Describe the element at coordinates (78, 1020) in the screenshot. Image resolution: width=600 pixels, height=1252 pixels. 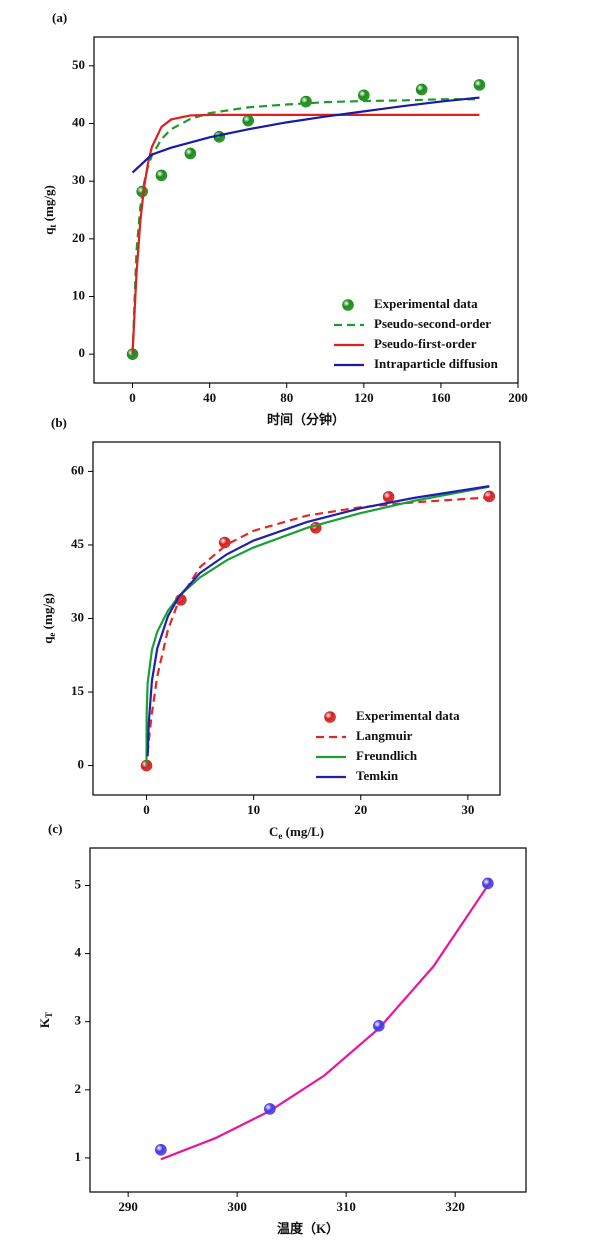
I see `y-tick-label: 3` at that location.